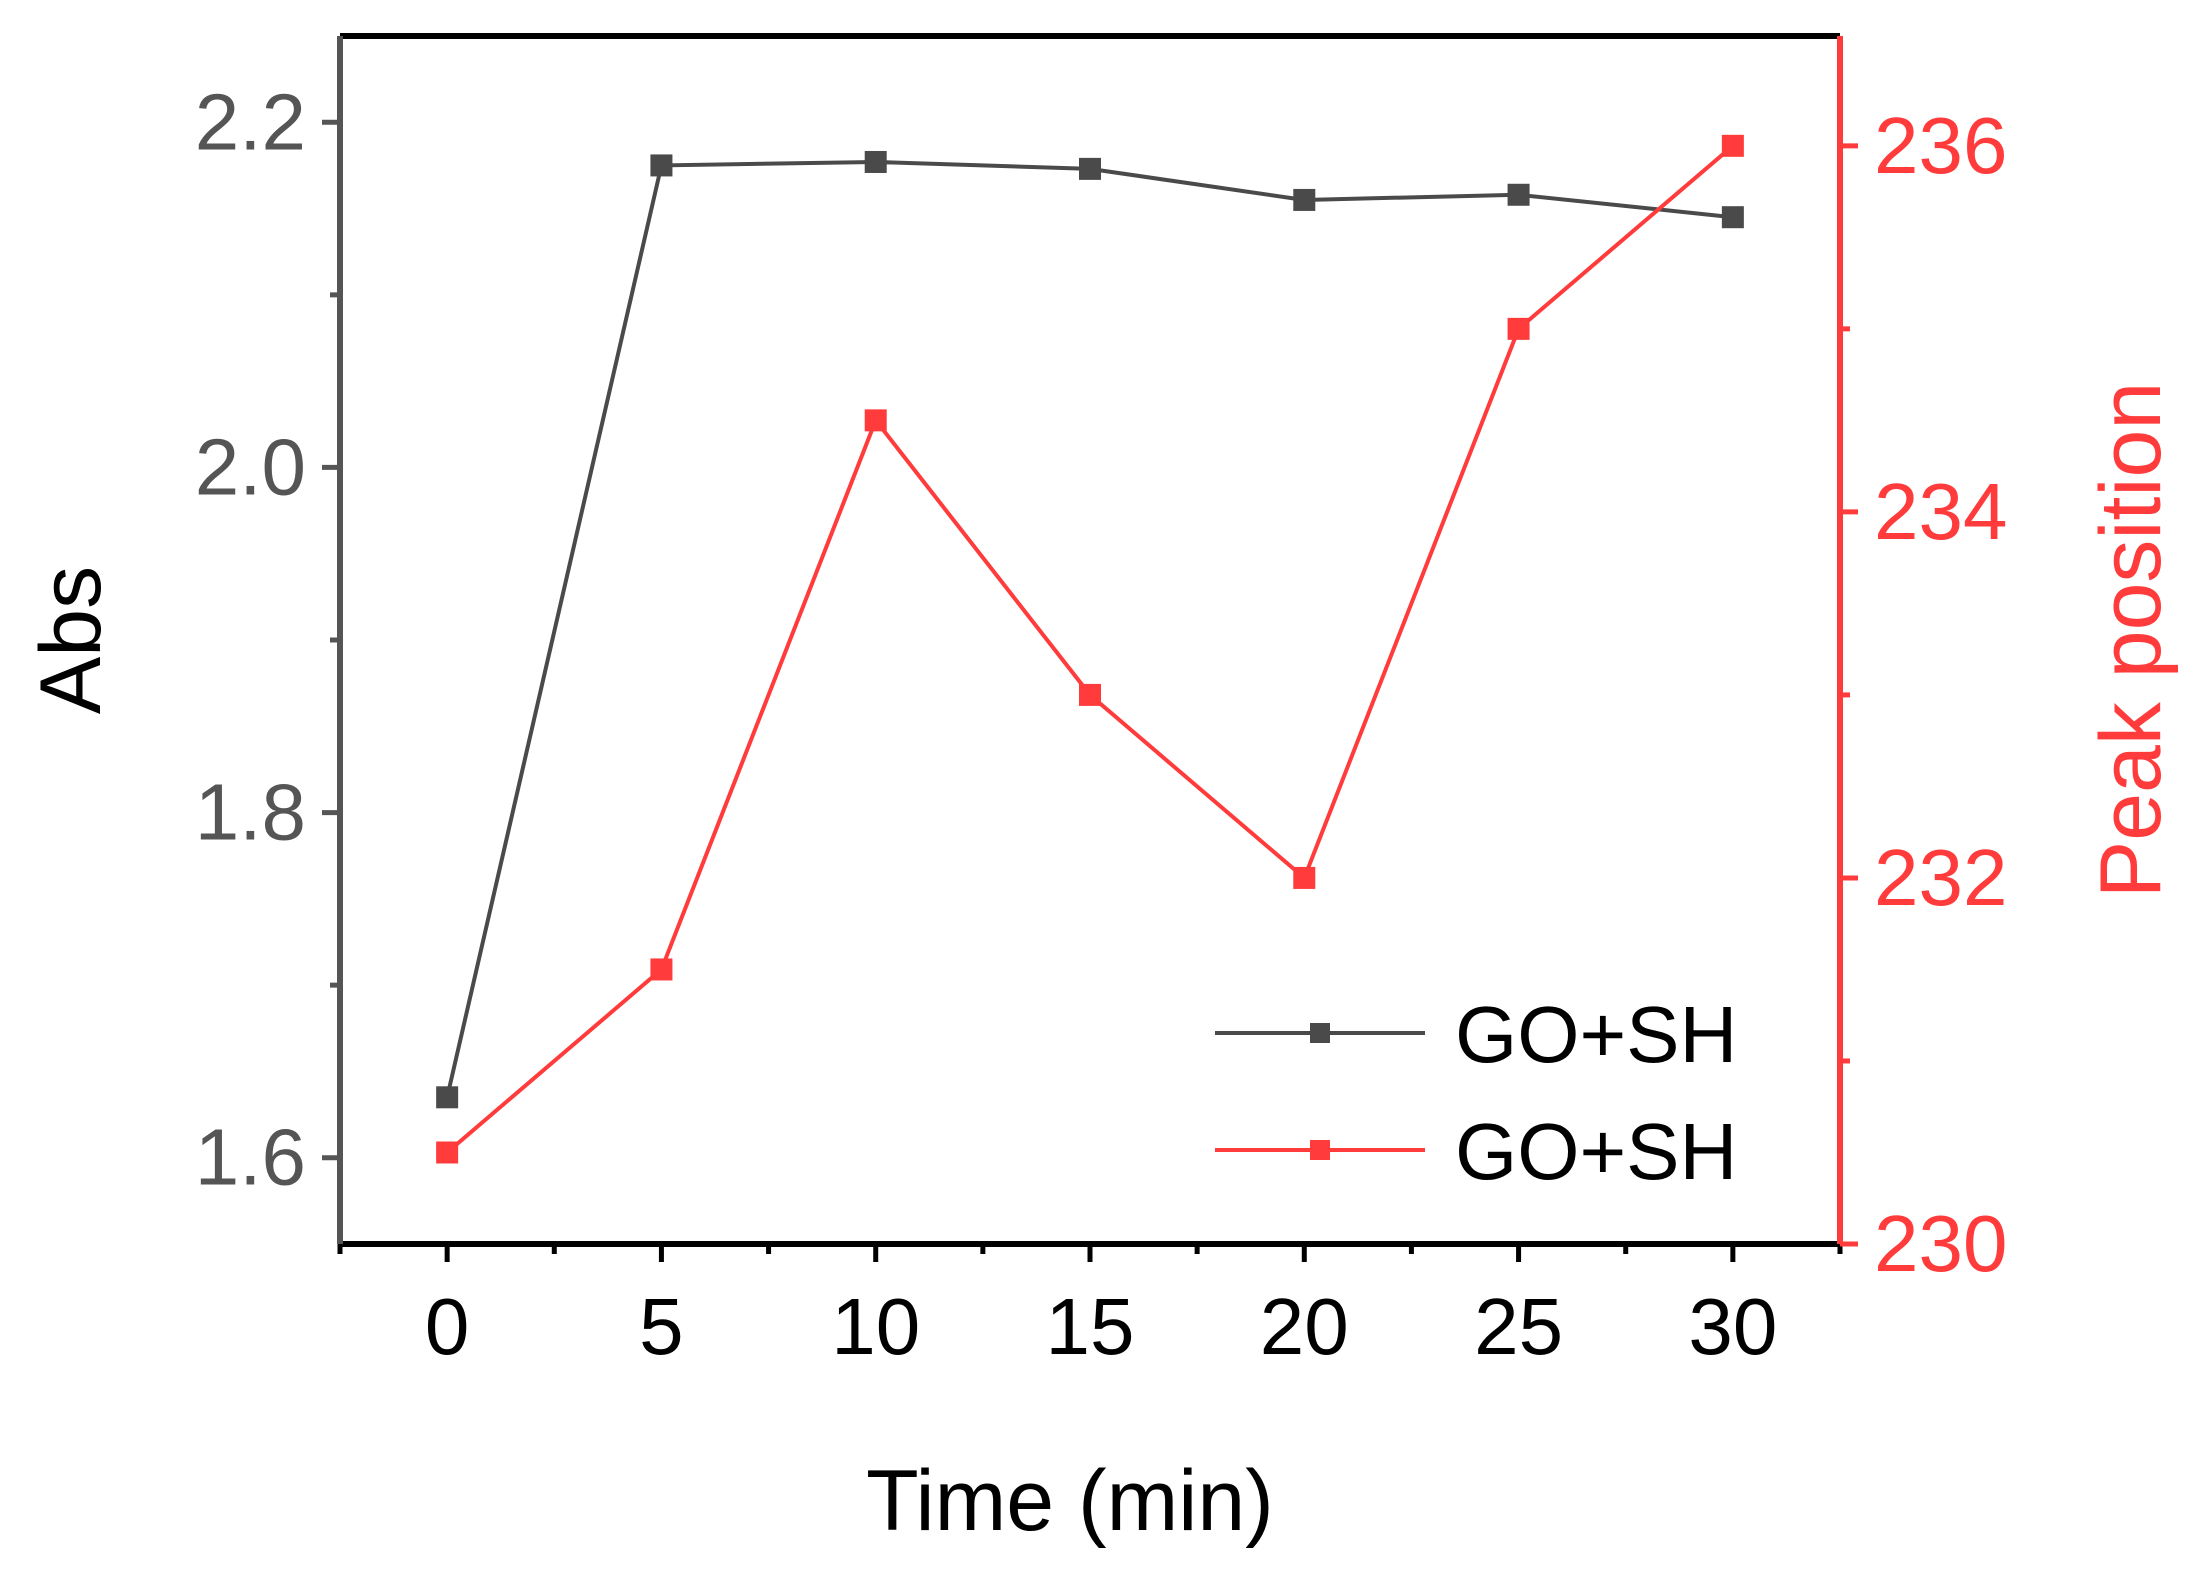 This screenshot has height=1591, width=2204. What do you see at coordinates (1596, 1151) in the screenshot?
I see `legend-label-2: GO+SH` at bounding box center [1596, 1151].